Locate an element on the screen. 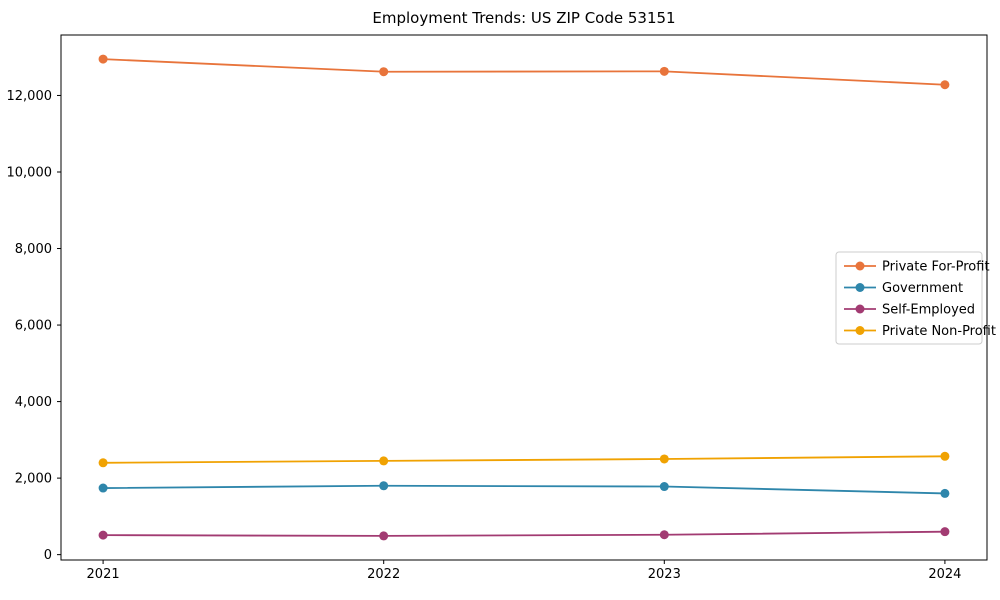 The width and height of the screenshot is (1000, 600). legend-box is located at coordinates (909, 298).